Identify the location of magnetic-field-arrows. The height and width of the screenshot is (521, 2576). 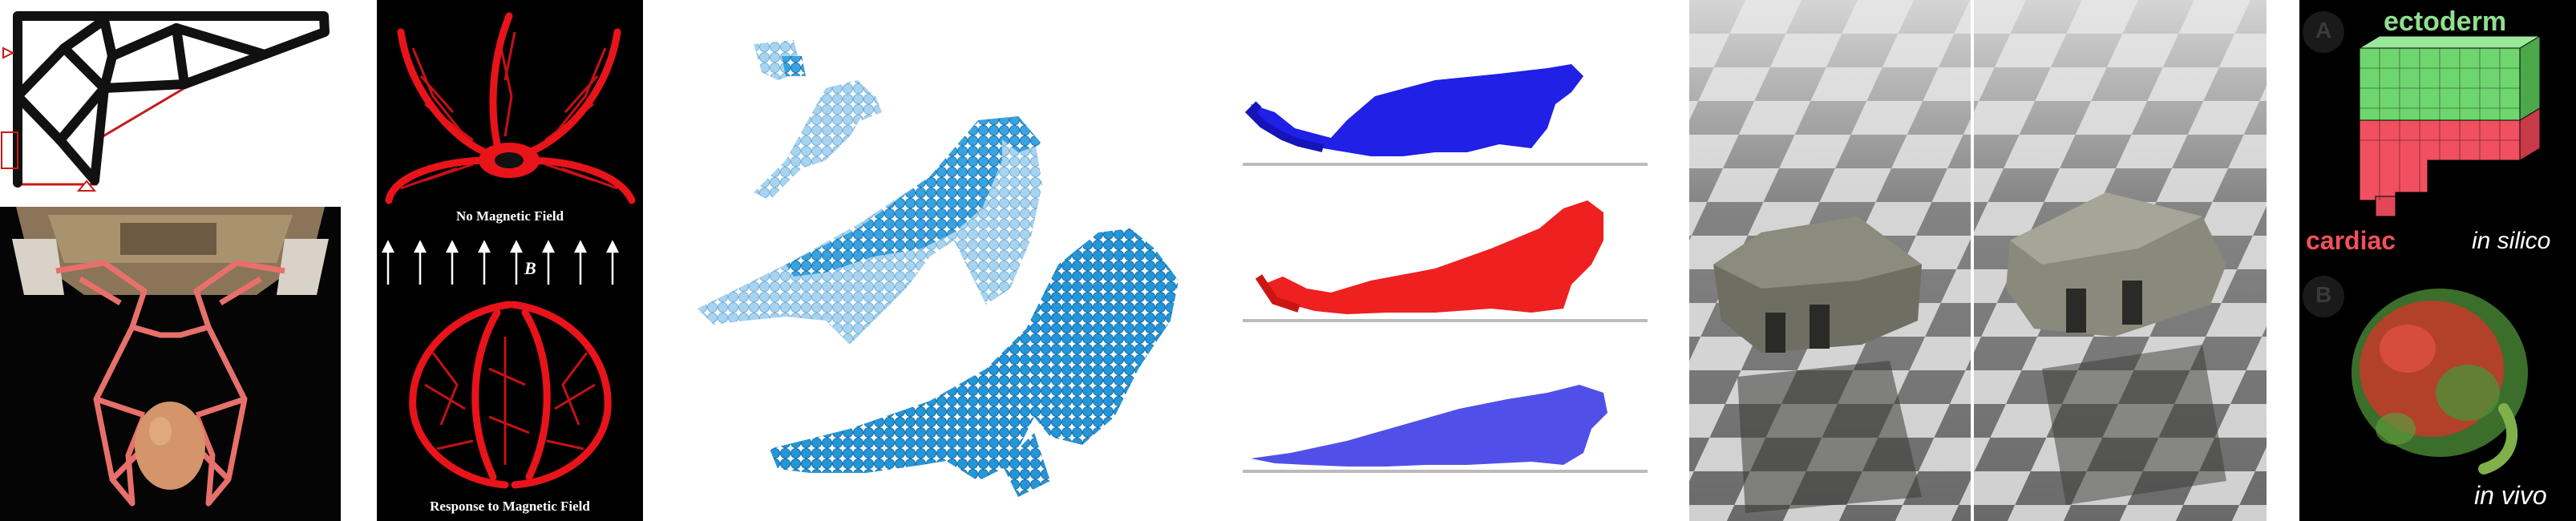
(500, 262).